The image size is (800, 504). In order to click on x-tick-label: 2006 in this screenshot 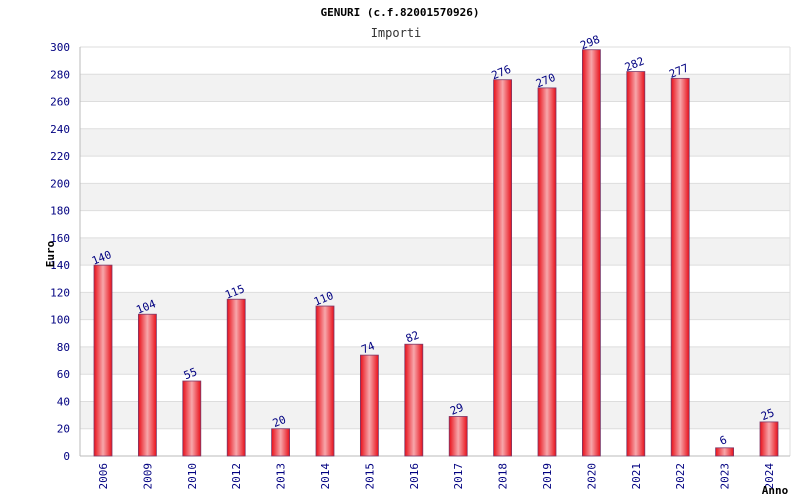, I will do `click(103, 476)`.